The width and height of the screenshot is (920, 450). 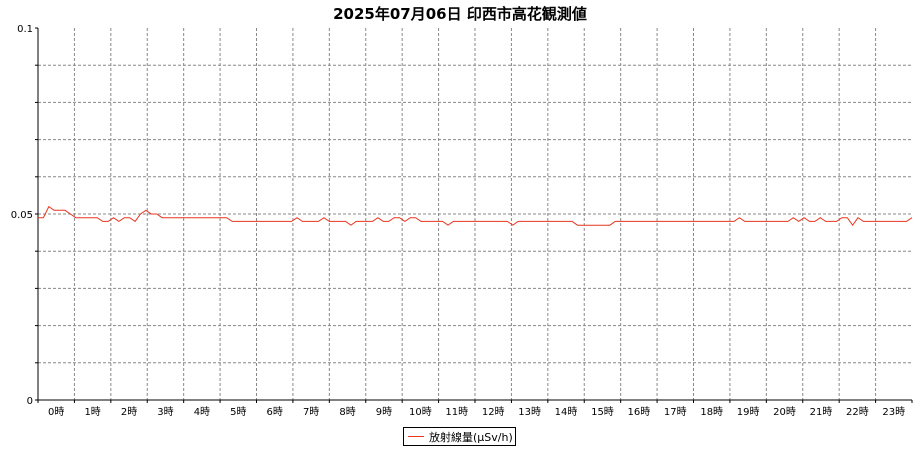 What do you see at coordinates (857, 412) in the screenshot?
I see `x-tick-label: 22時` at bounding box center [857, 412].